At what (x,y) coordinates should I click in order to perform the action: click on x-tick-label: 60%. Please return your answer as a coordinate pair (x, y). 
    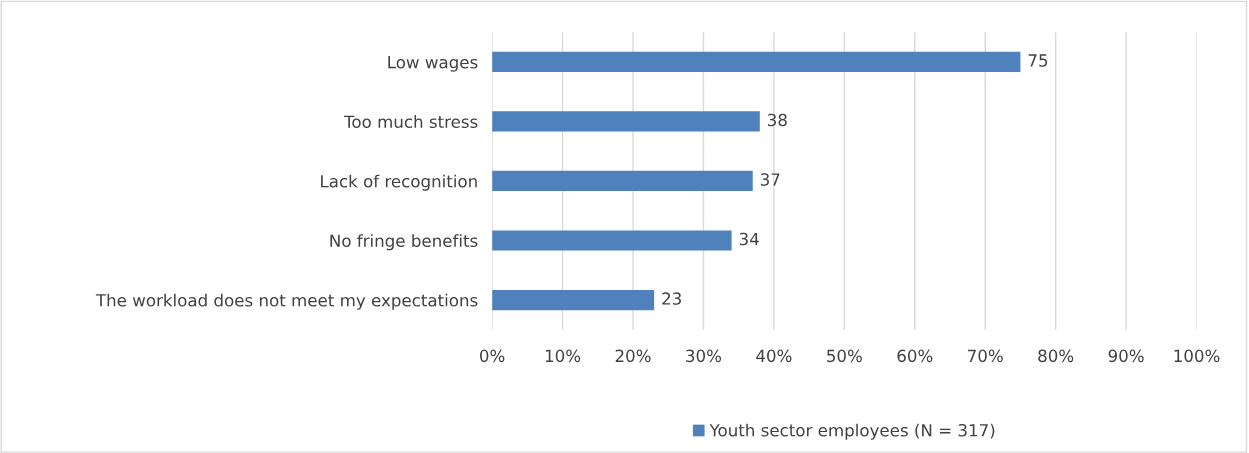
    Looking at the image, I should click on (915, 356).